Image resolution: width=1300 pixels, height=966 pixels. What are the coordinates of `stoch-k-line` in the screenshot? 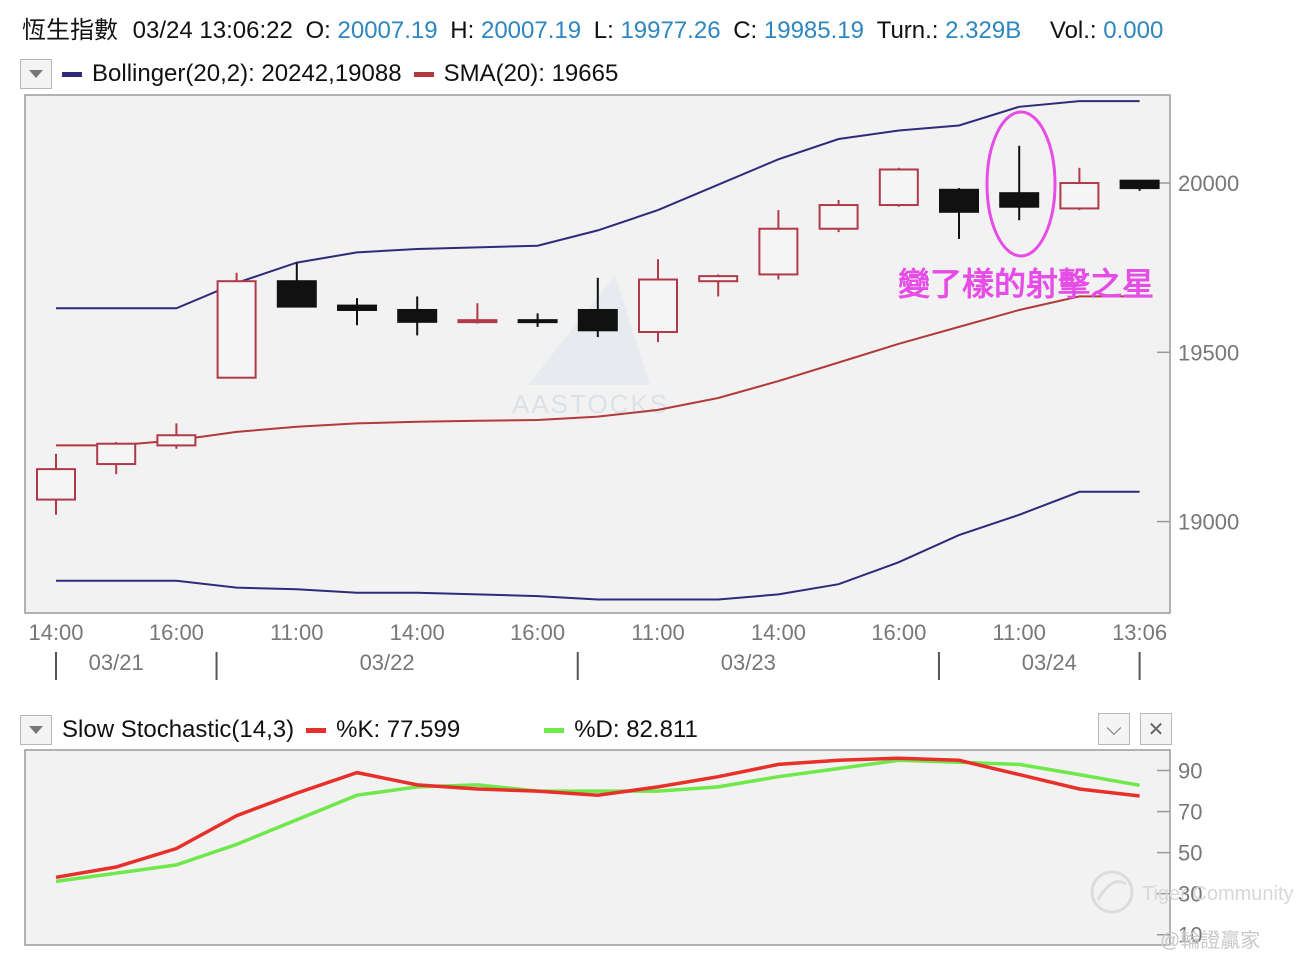 It's located at (597, 818).